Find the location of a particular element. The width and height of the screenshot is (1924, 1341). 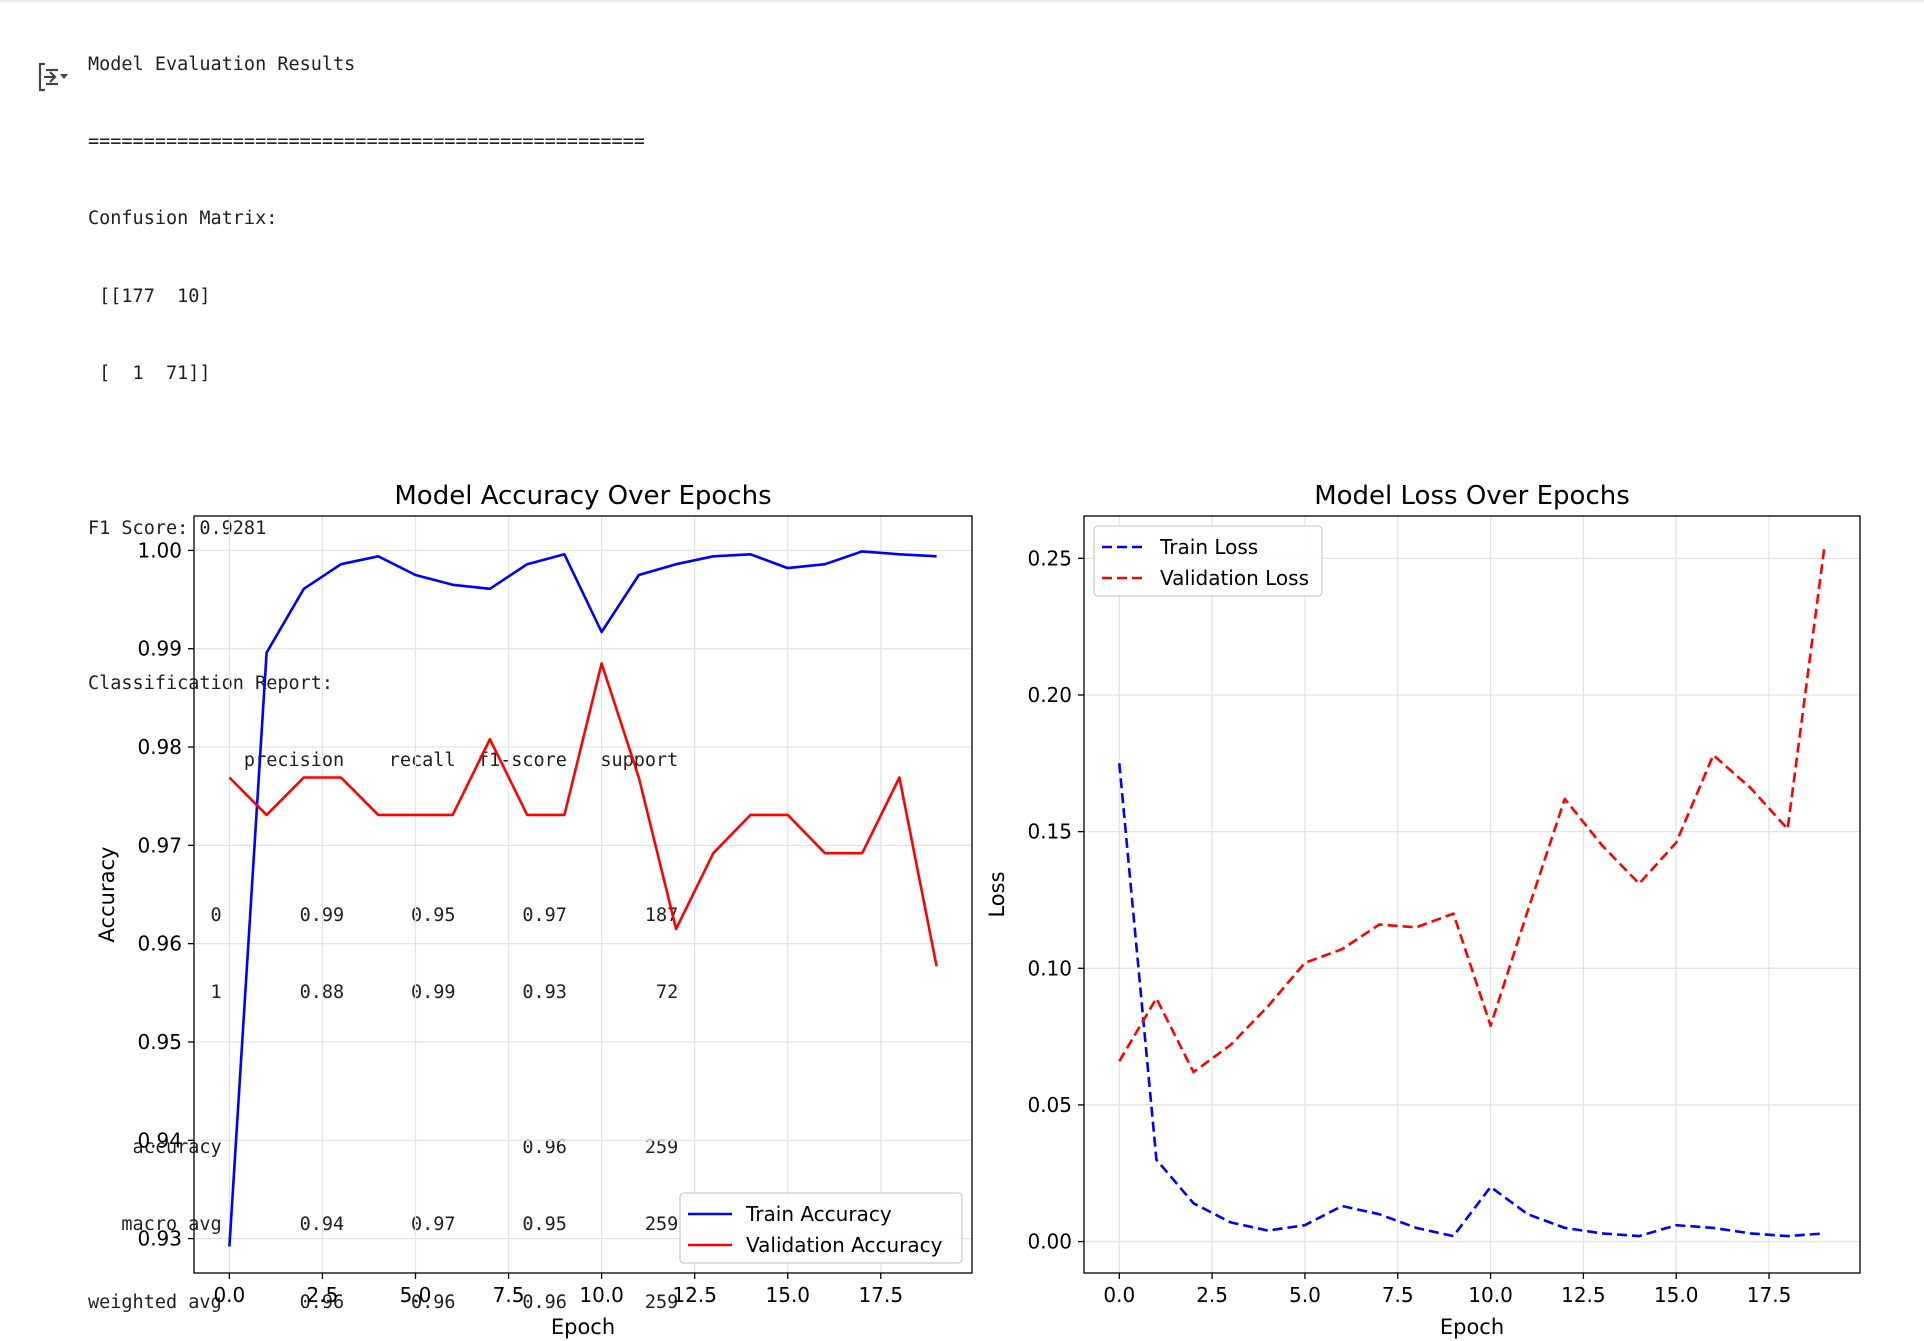

output-expand-icon is located at coordinates (53, 77).